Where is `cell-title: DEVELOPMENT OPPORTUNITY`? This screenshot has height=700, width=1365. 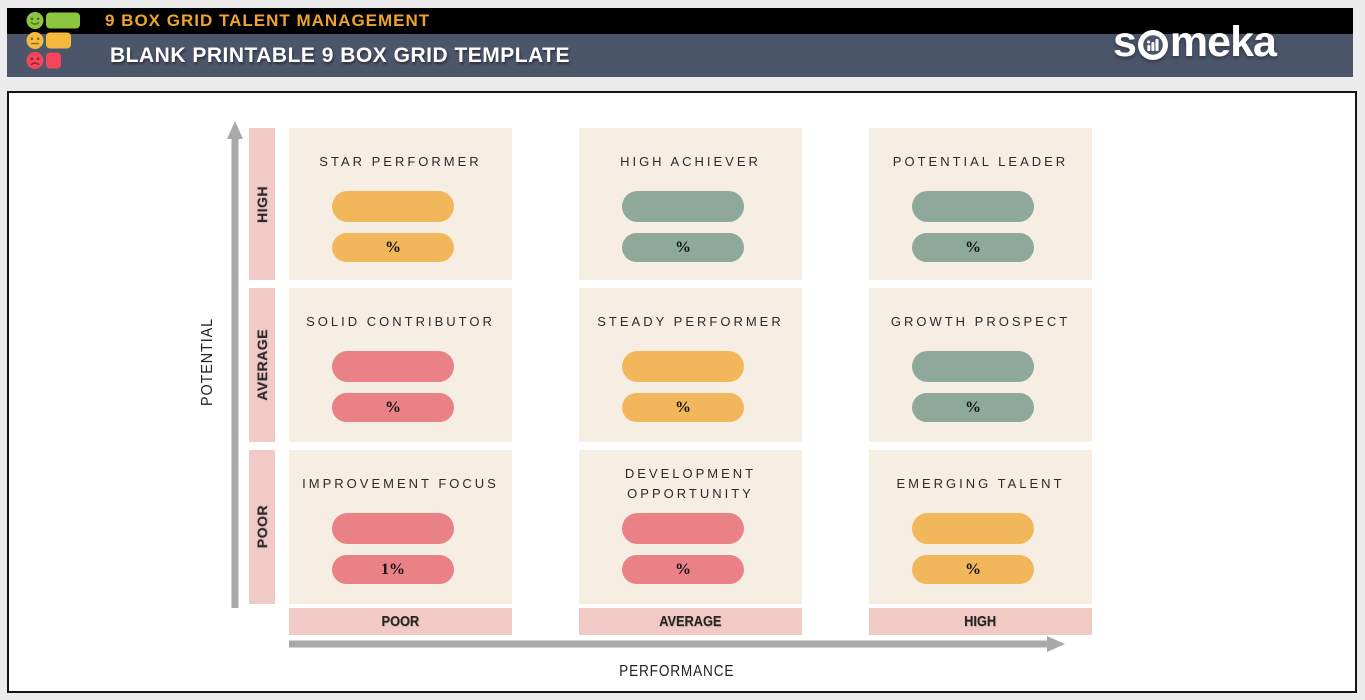 cell-title: DEVELOPMENT OPPORTUNITY is located at coordinates (690, 483).